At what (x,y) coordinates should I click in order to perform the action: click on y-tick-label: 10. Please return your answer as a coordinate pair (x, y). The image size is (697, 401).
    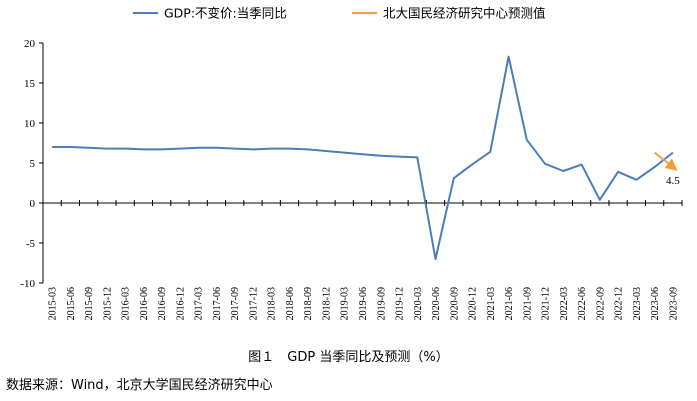
    Looking at the image, I should click on (30, 124).